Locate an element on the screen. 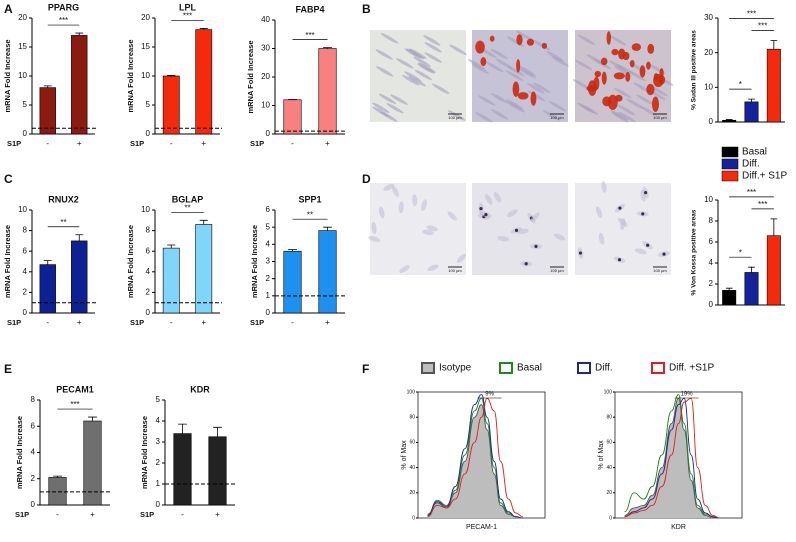  y-tick-label: 2 is located at coordinates (158, 462).